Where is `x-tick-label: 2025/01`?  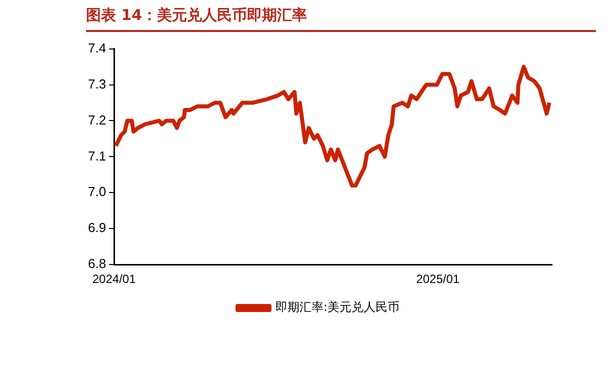 x-tick-label: 2025/01 is located at coordinates (438, 279).